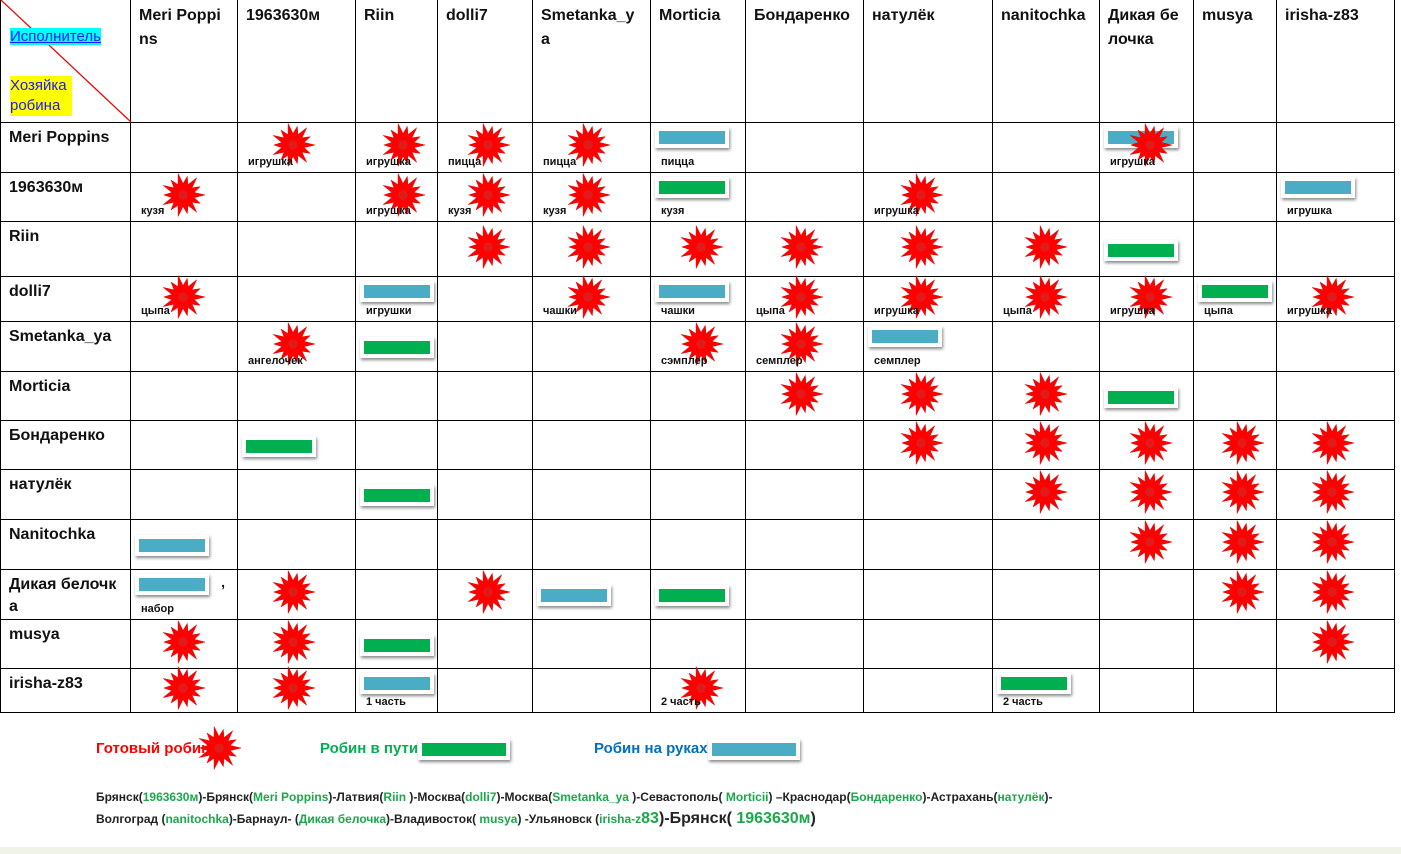 The height and width of the screenshot is (854, 1401). I want to click on column-header: 1963630м, so click(297, 61).